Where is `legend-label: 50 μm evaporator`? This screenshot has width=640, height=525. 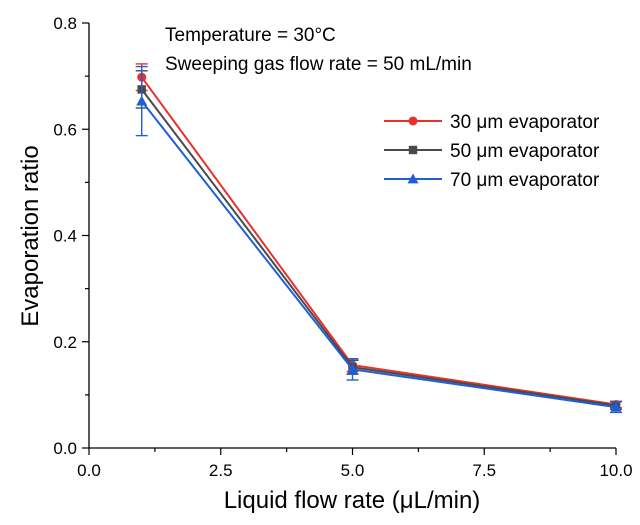
legend-label: 50 μm evaporator is located at coordinates (525, 151).